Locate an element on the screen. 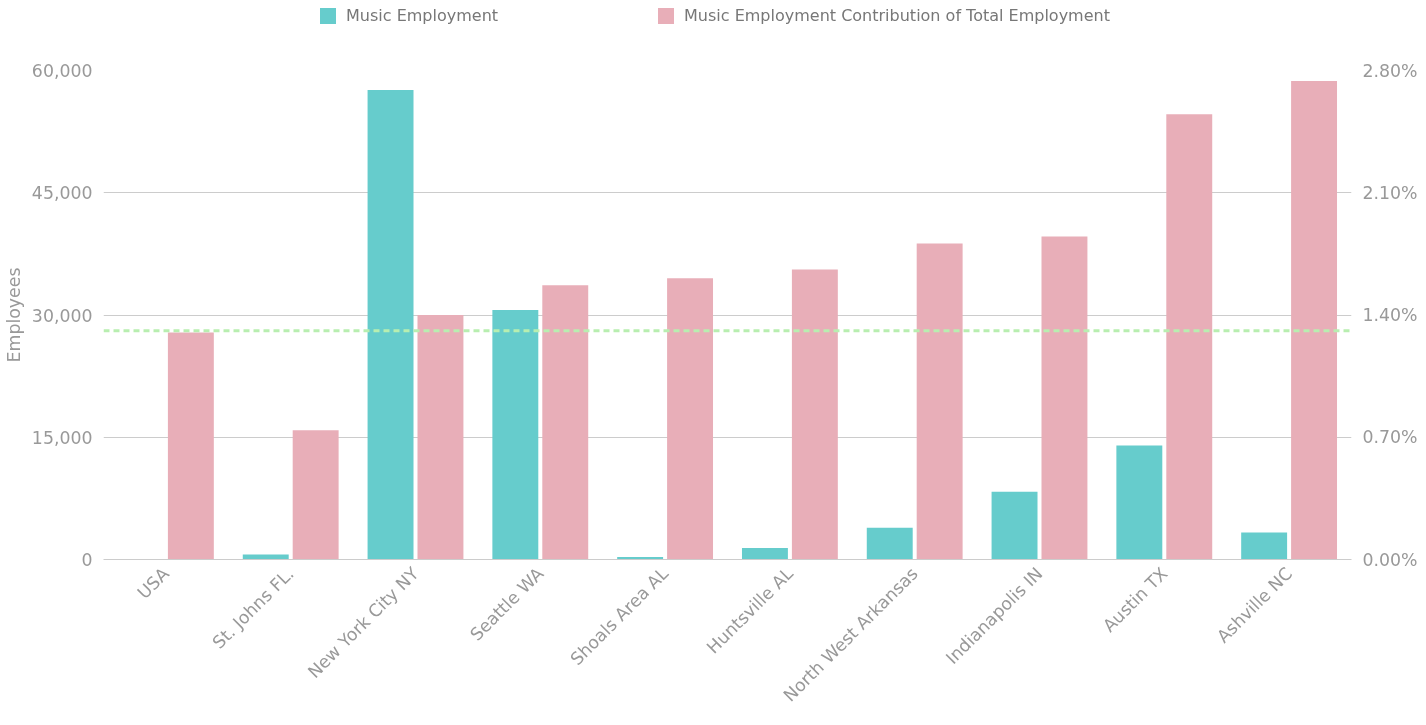  y-tick-label: 45,000 is located at coordinates (62, 193).